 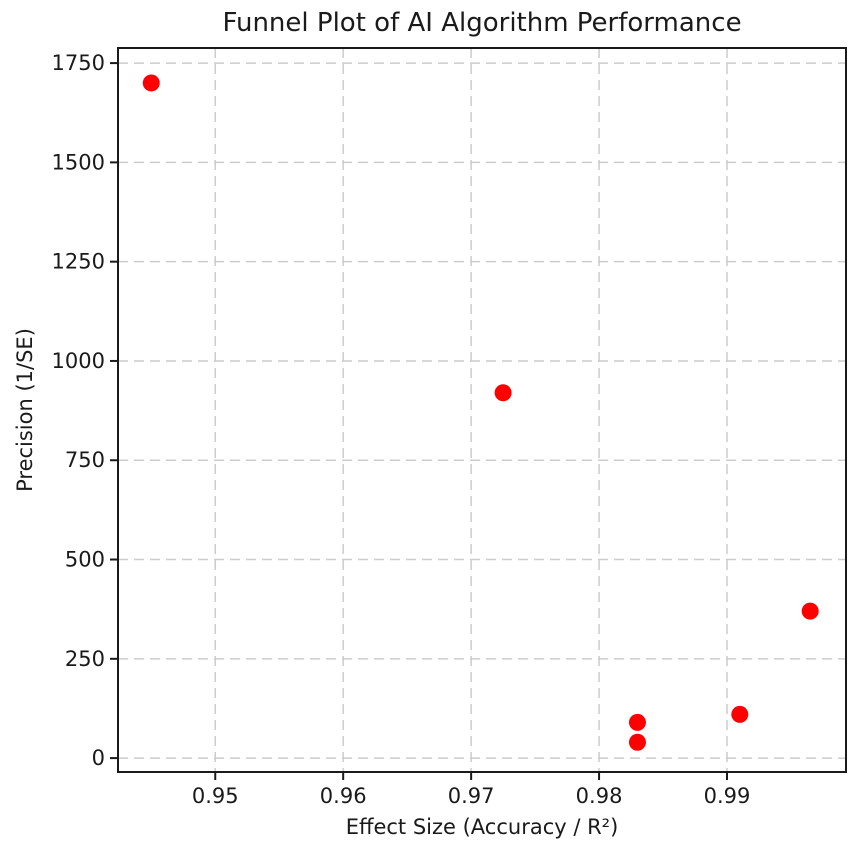 I want to click on chart-title: Funnel Plot of AI Algorithm Performance, so click(x=482, y=23).